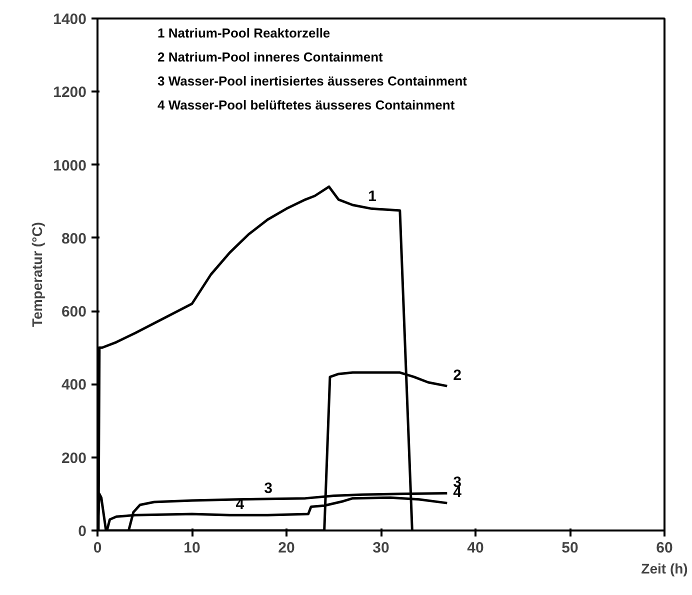 This screenshot has height=595, width=692. What do you see at coordinates (74, 312) in the screenshot?
I see `y-tick-label: 600` at bounding box center [74, 312].